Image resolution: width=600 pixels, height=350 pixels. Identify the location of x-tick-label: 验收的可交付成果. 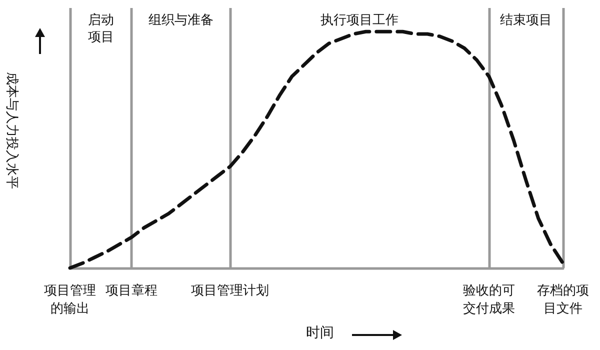
(489, 300).